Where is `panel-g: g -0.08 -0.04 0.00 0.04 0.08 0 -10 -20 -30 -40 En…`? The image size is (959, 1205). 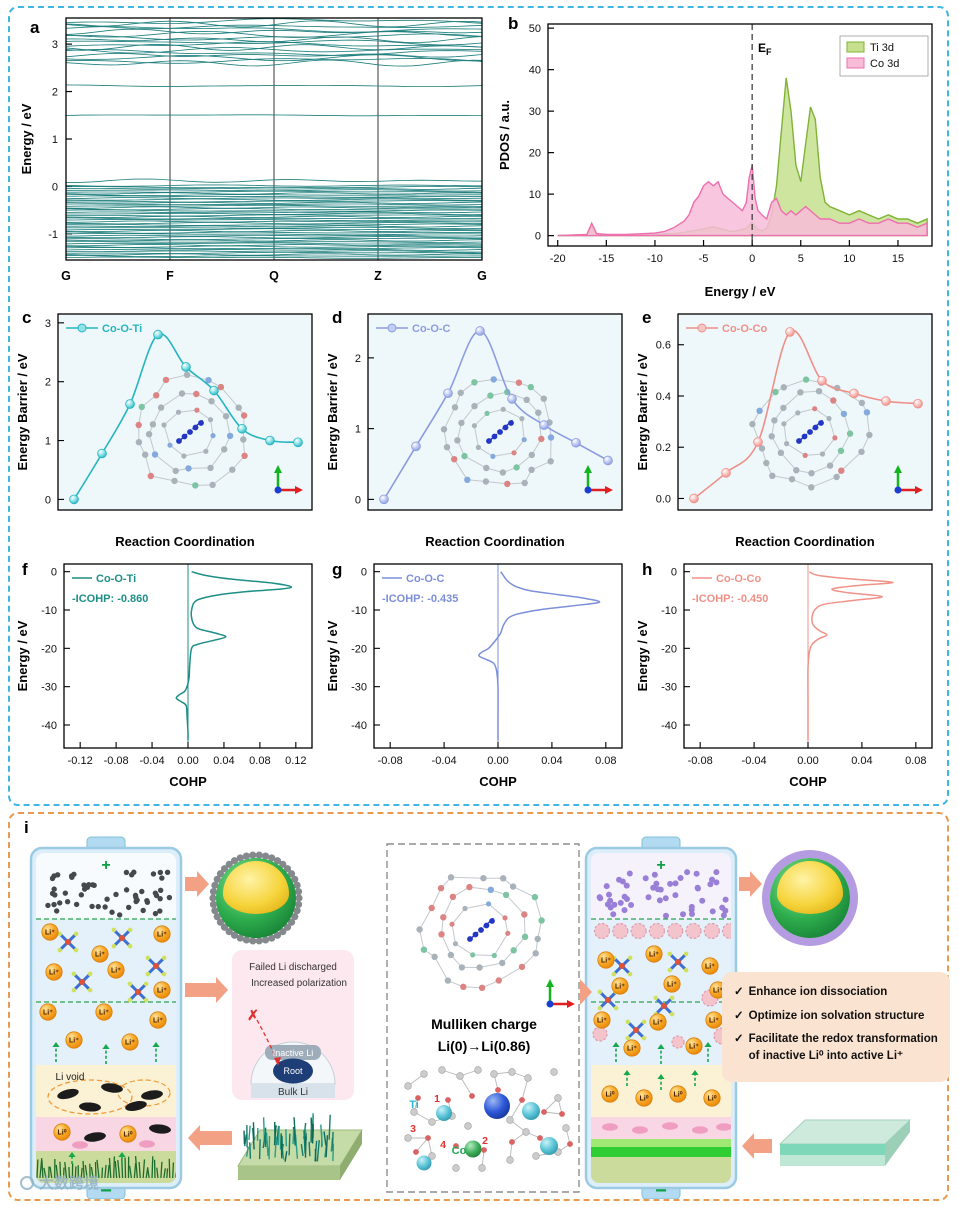
panel-g: g -0.08 -0.04 0.00 0.04 0.08 0 -10 -20 -30 -40 En… is located at coordinates (477, 680).